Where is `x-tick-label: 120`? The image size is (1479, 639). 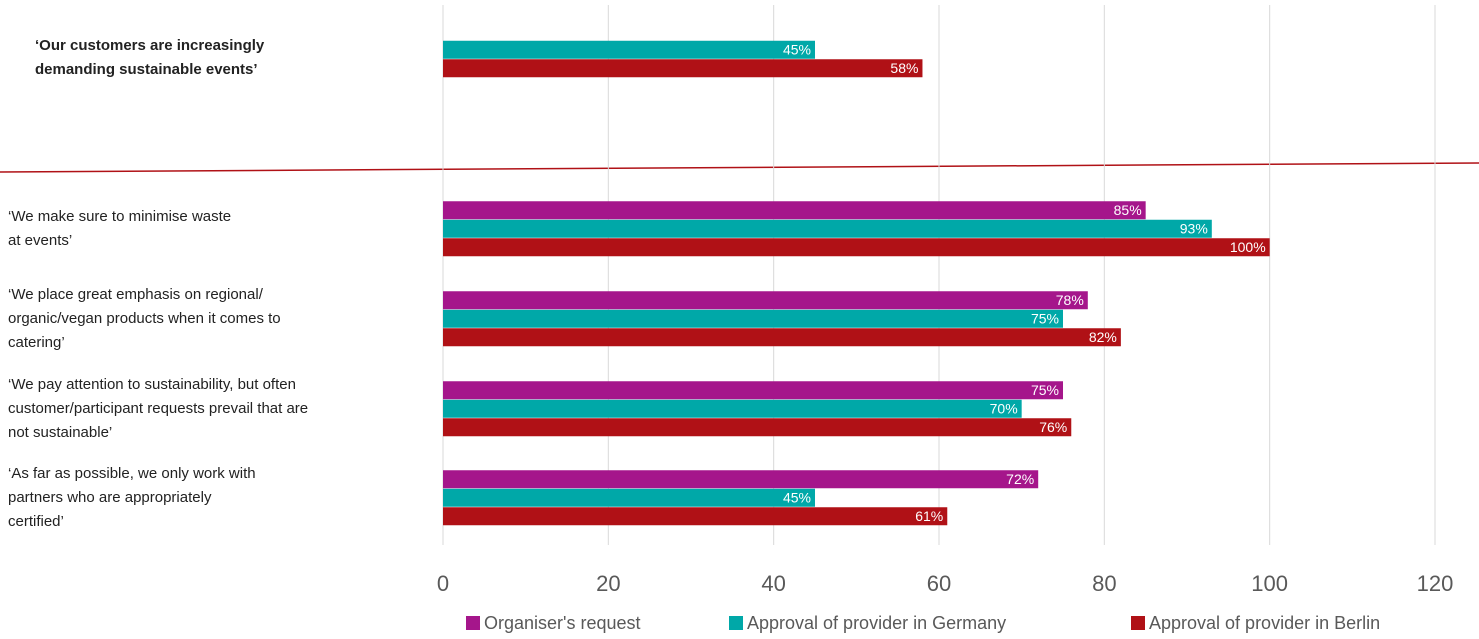 x-tick-label: 120 is located at coordinates (1435, 583).